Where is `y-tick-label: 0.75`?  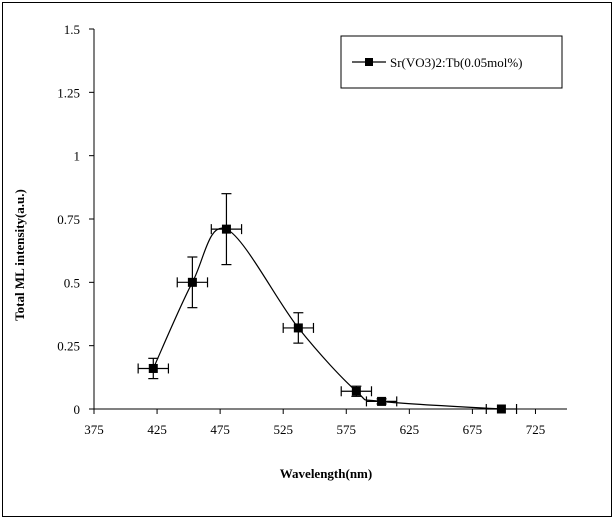 y-tick-label: 0.75 is located at coordinates (68, 219).